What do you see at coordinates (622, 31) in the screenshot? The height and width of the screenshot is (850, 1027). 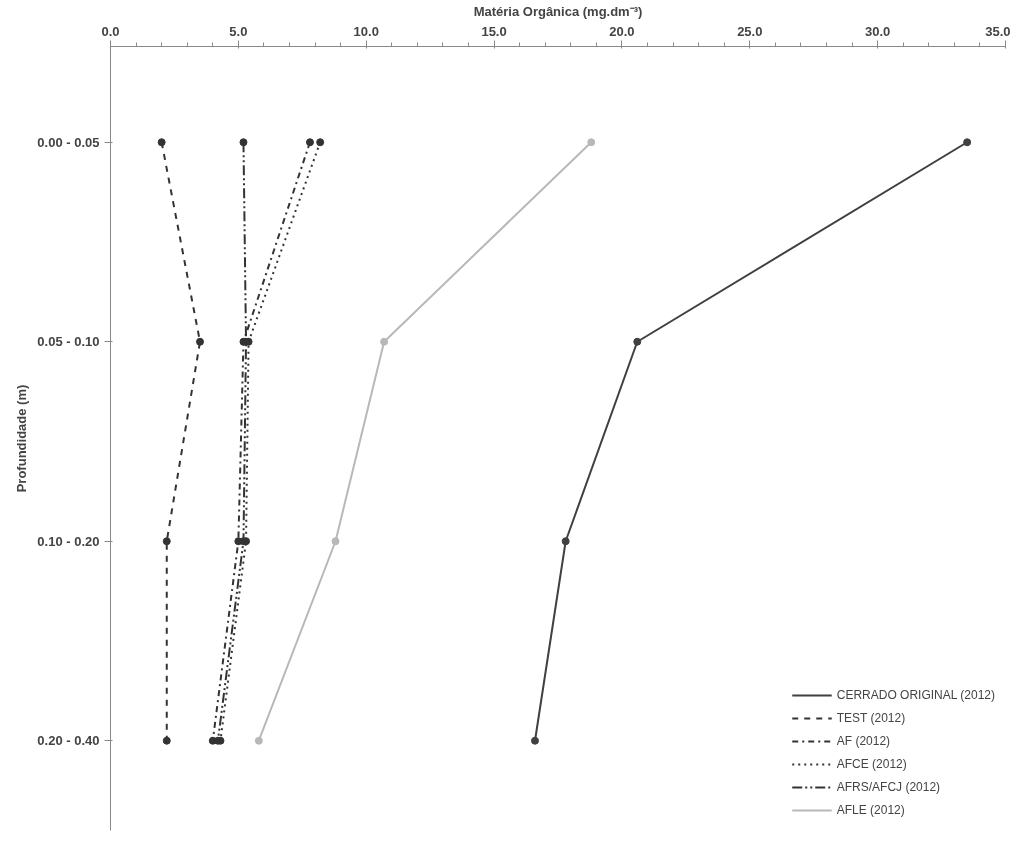 I see `x-tick-label: 20.0` at bounding box center [622, 31].